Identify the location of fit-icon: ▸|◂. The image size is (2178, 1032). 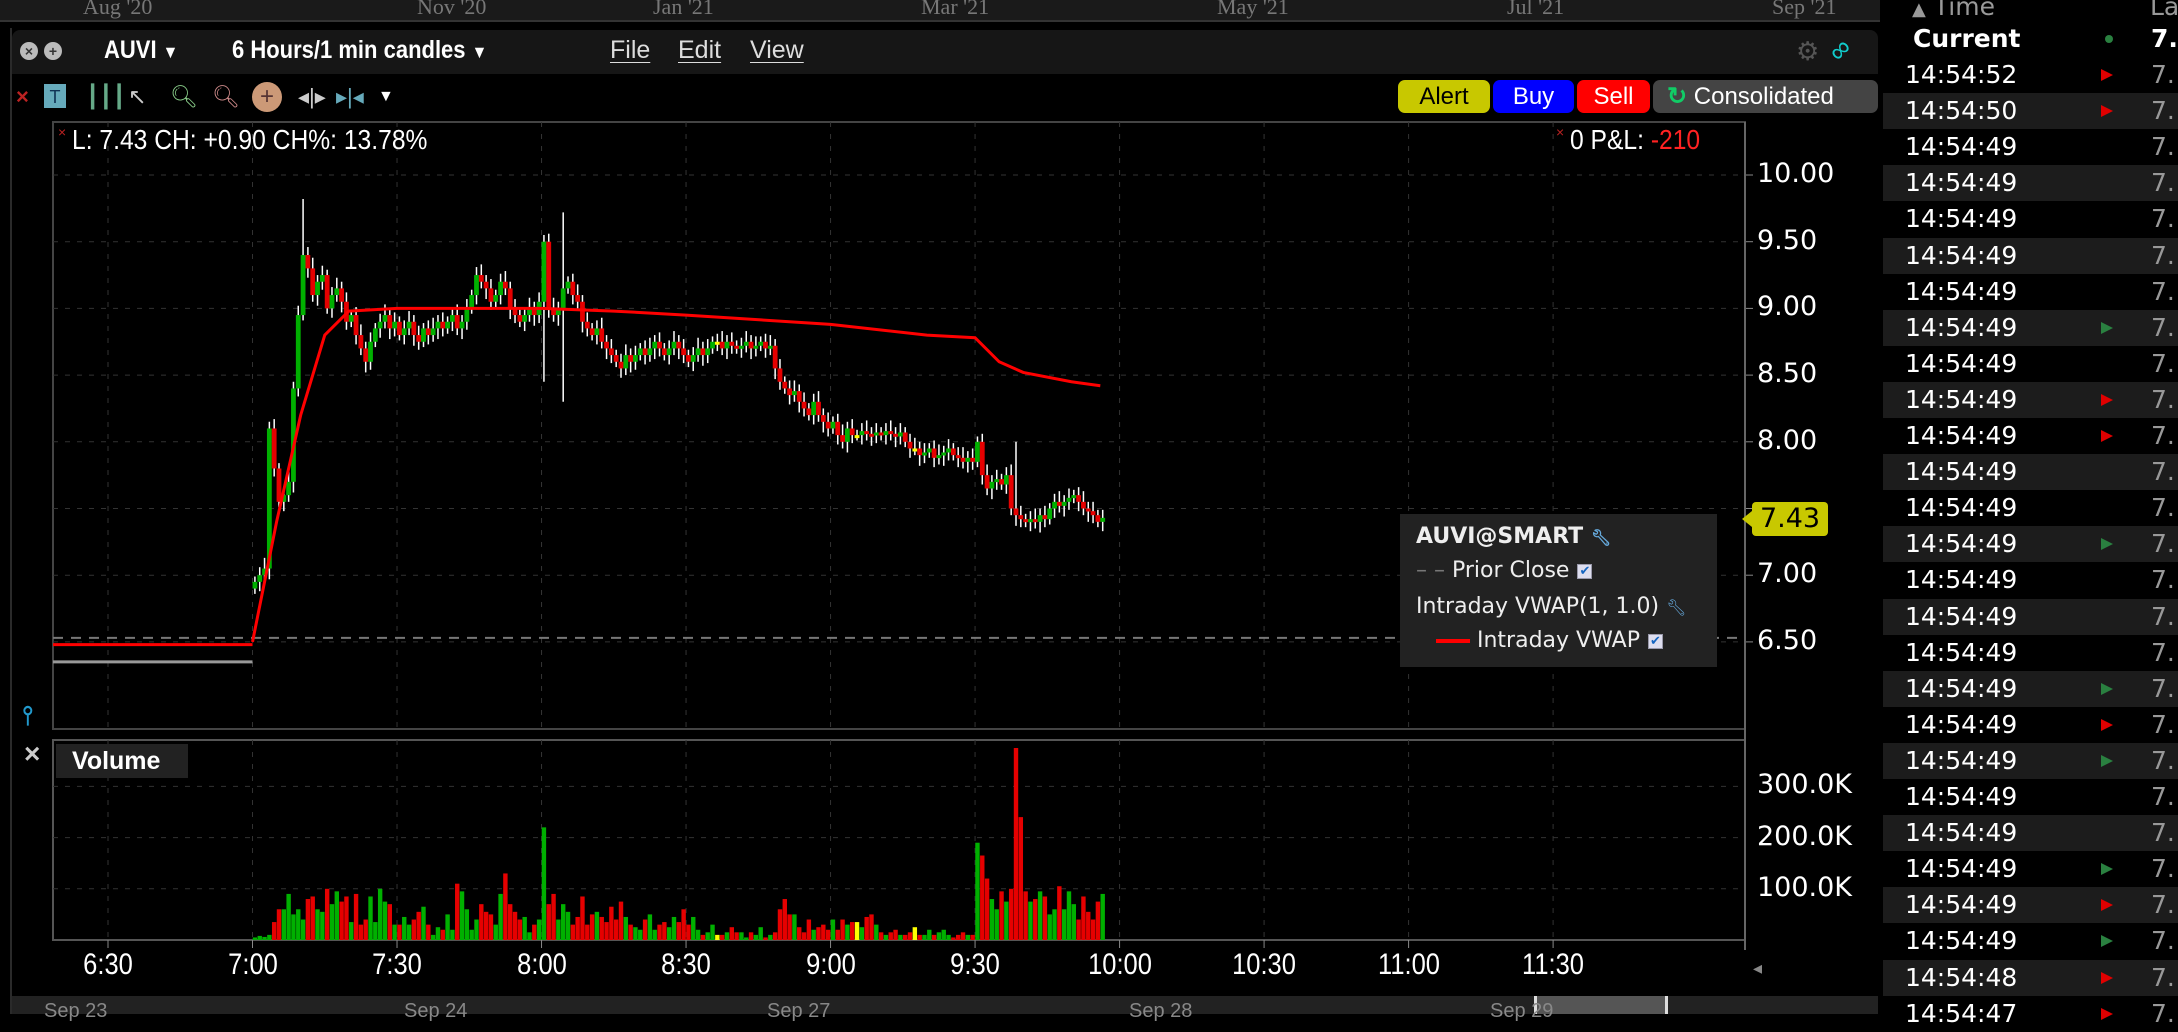
(350, 96).